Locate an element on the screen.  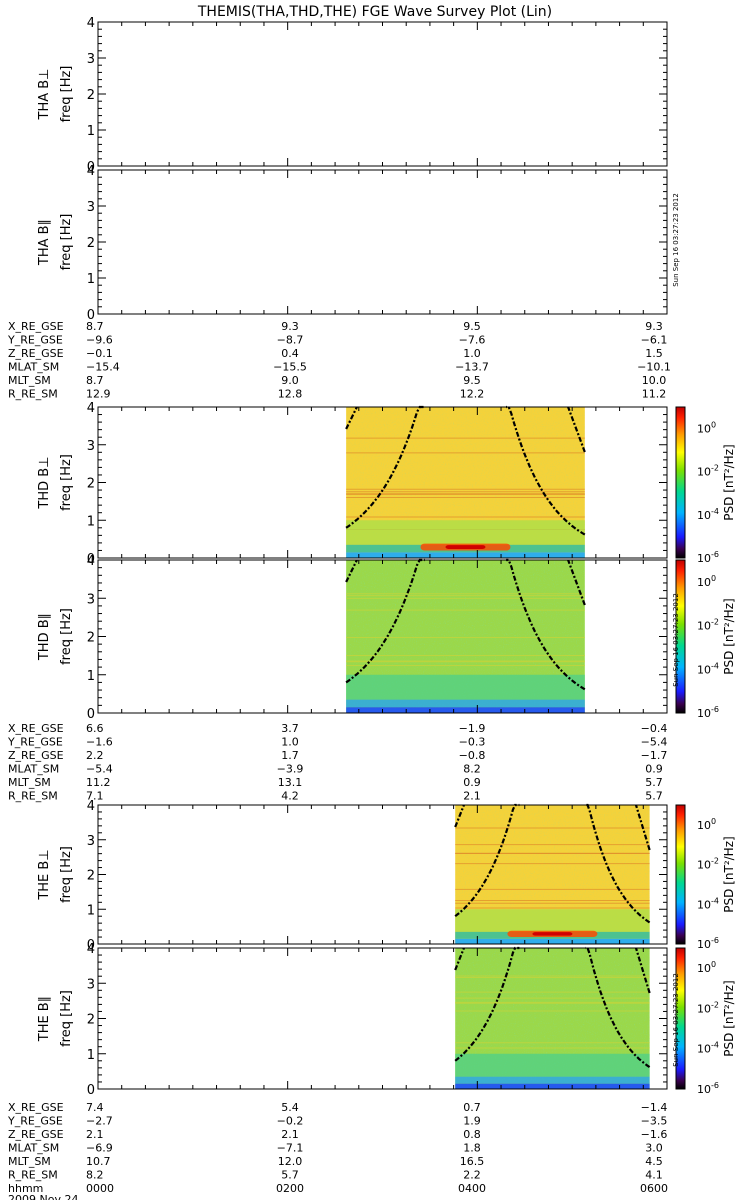
ephemeris-value: 4.2 is located at coordinates (290, 796).